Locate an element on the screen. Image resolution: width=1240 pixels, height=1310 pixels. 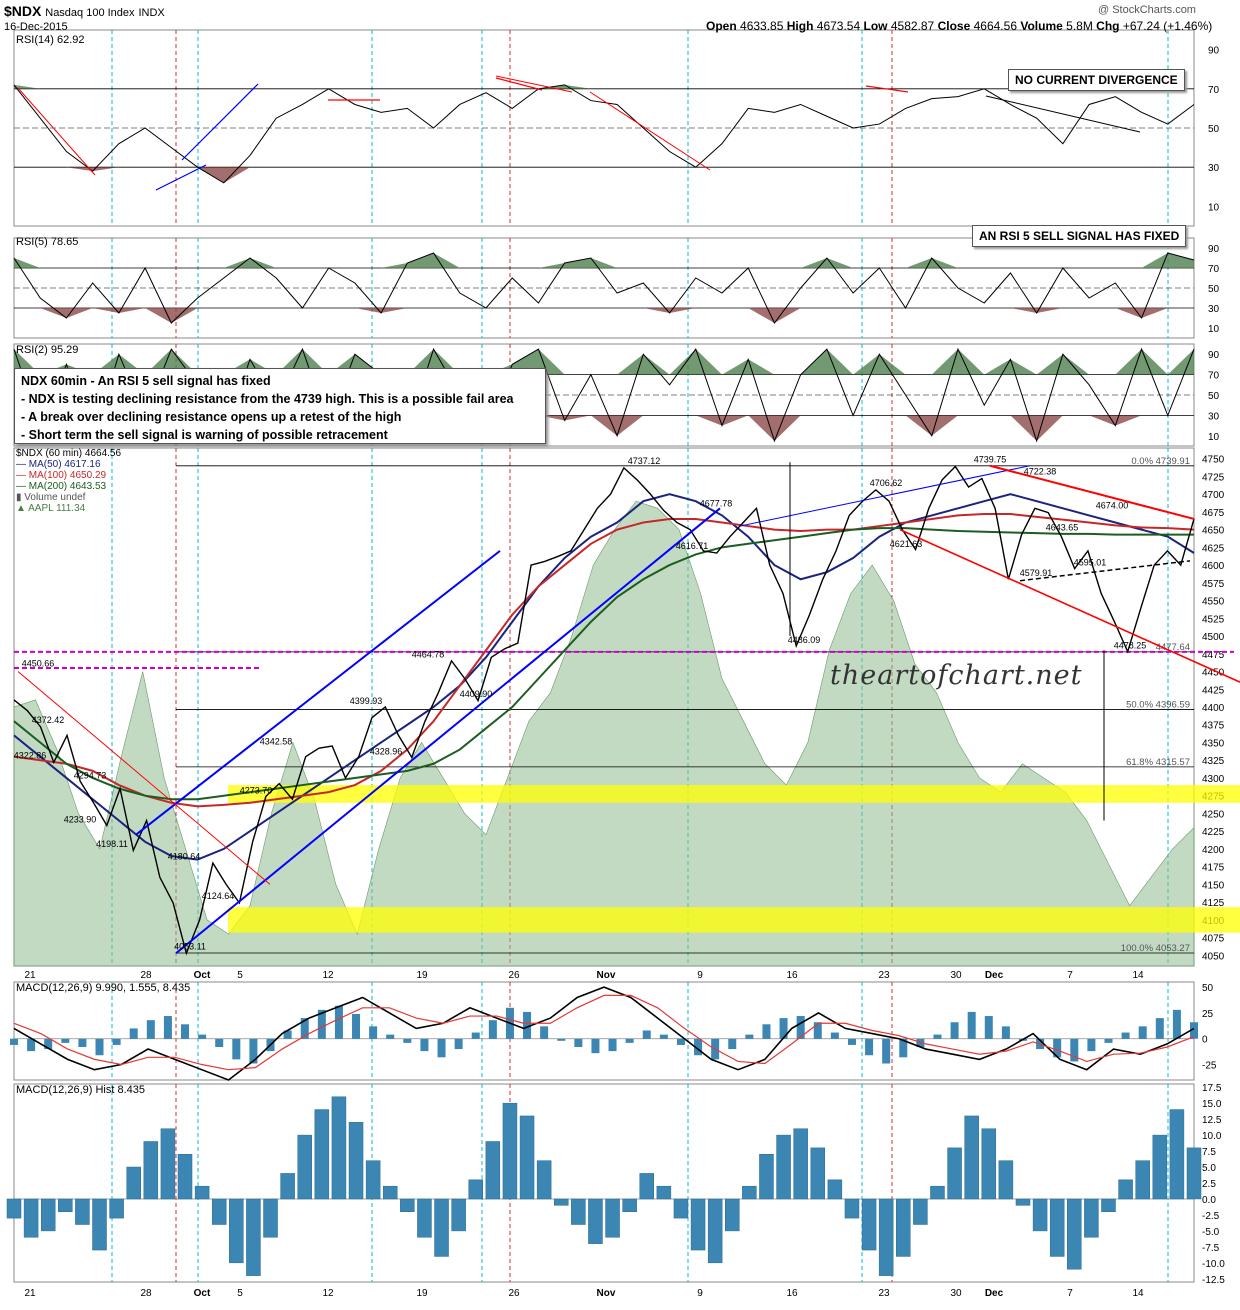
fib-label: 50.0% 4396.59 is located at coordinates (1158, 704).